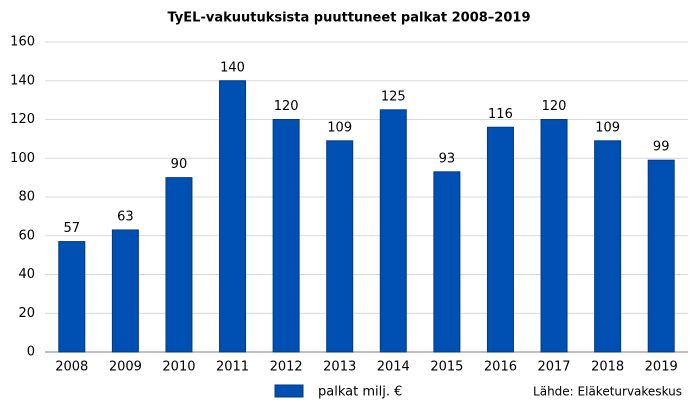  Describe the element at coordinates (500, 367) in the screenshot. I see `x-tick-label: 2016` at that location.